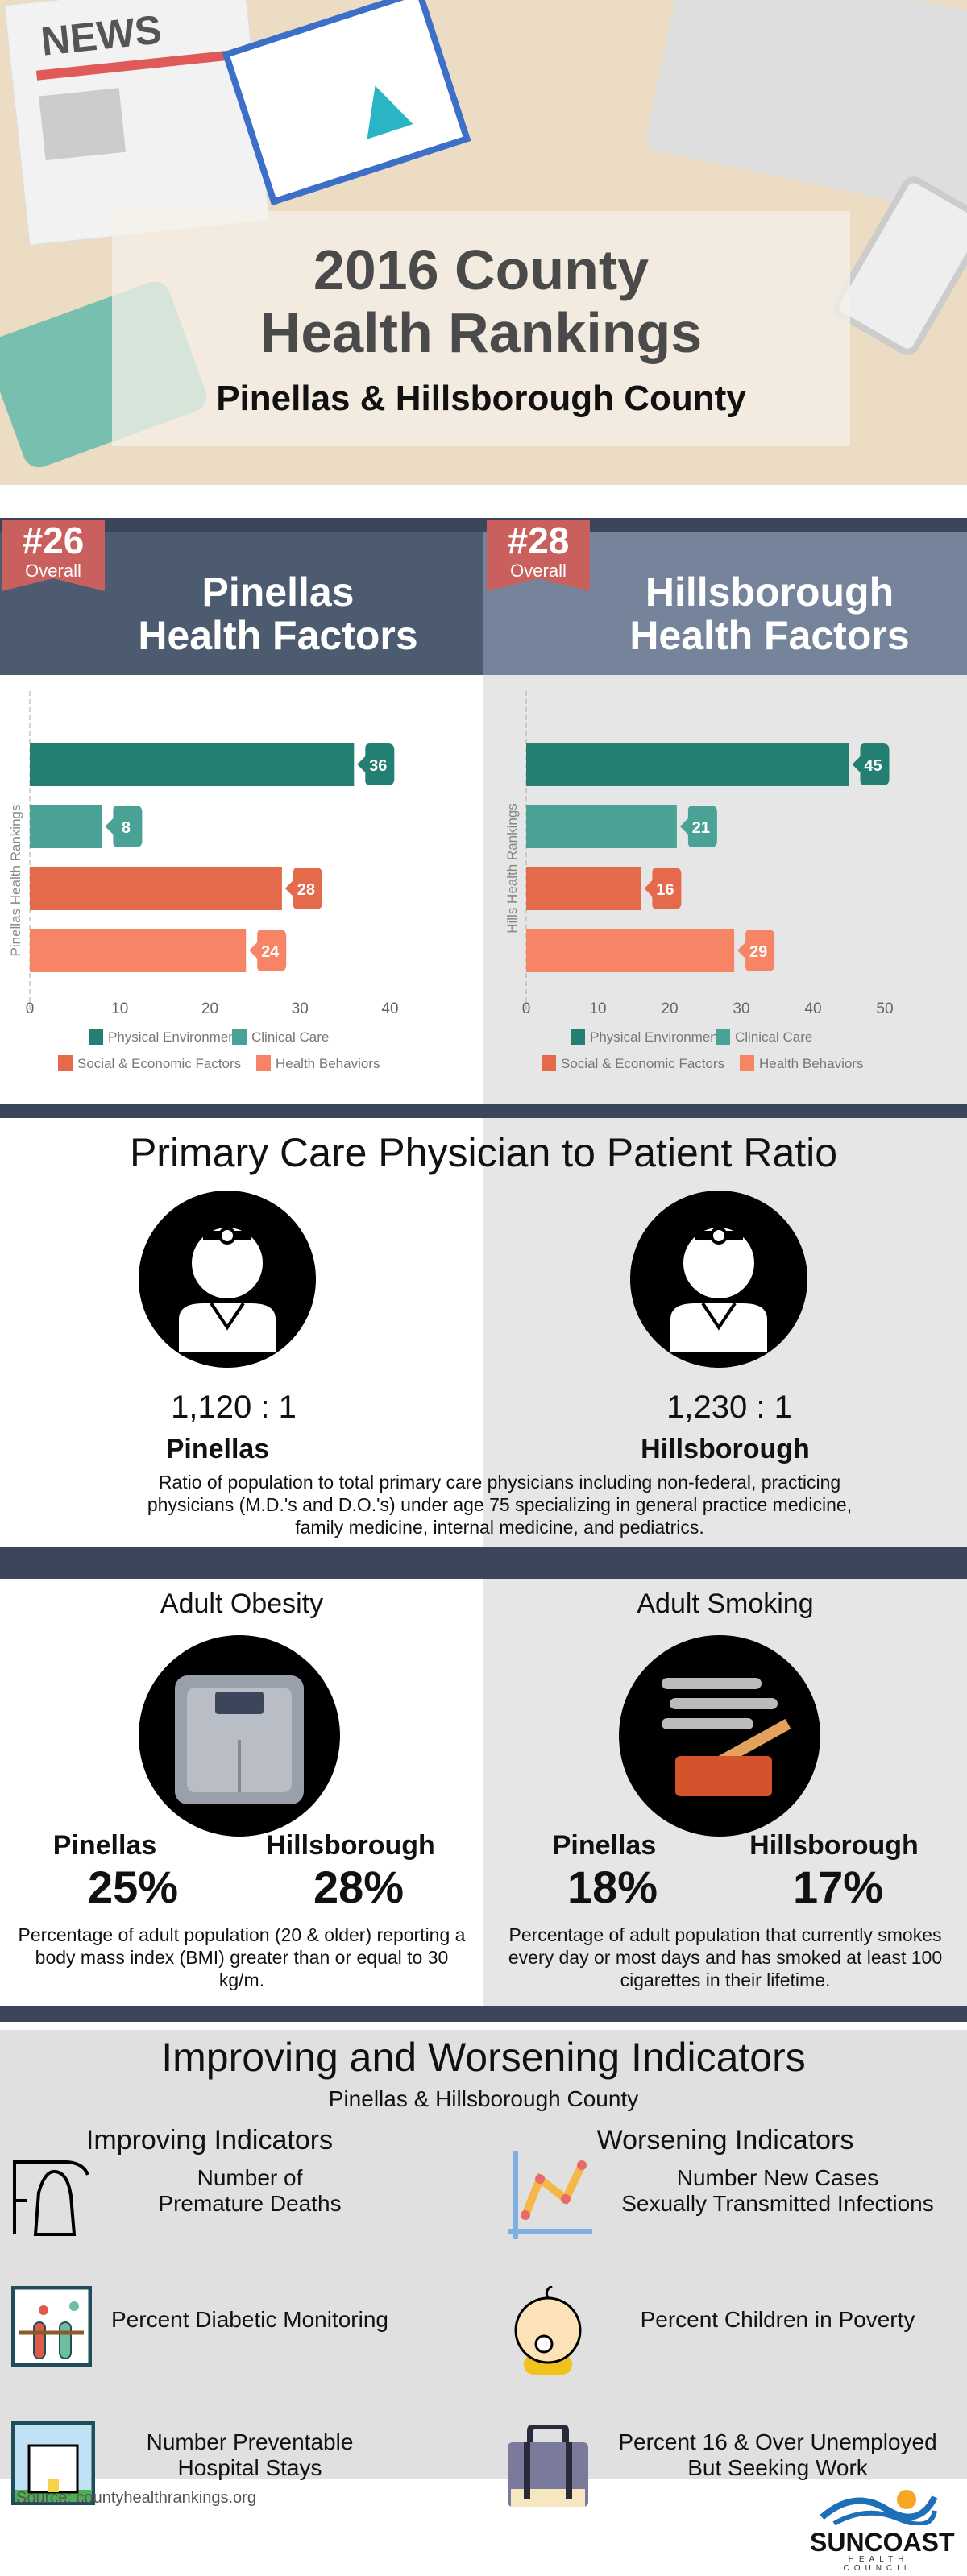 Image resolution: width=967 pixels, height=2576 pixels. Describe the element at coordinates (51, 2326) in the screenshot. I see `test-tubes-icon` at that location.